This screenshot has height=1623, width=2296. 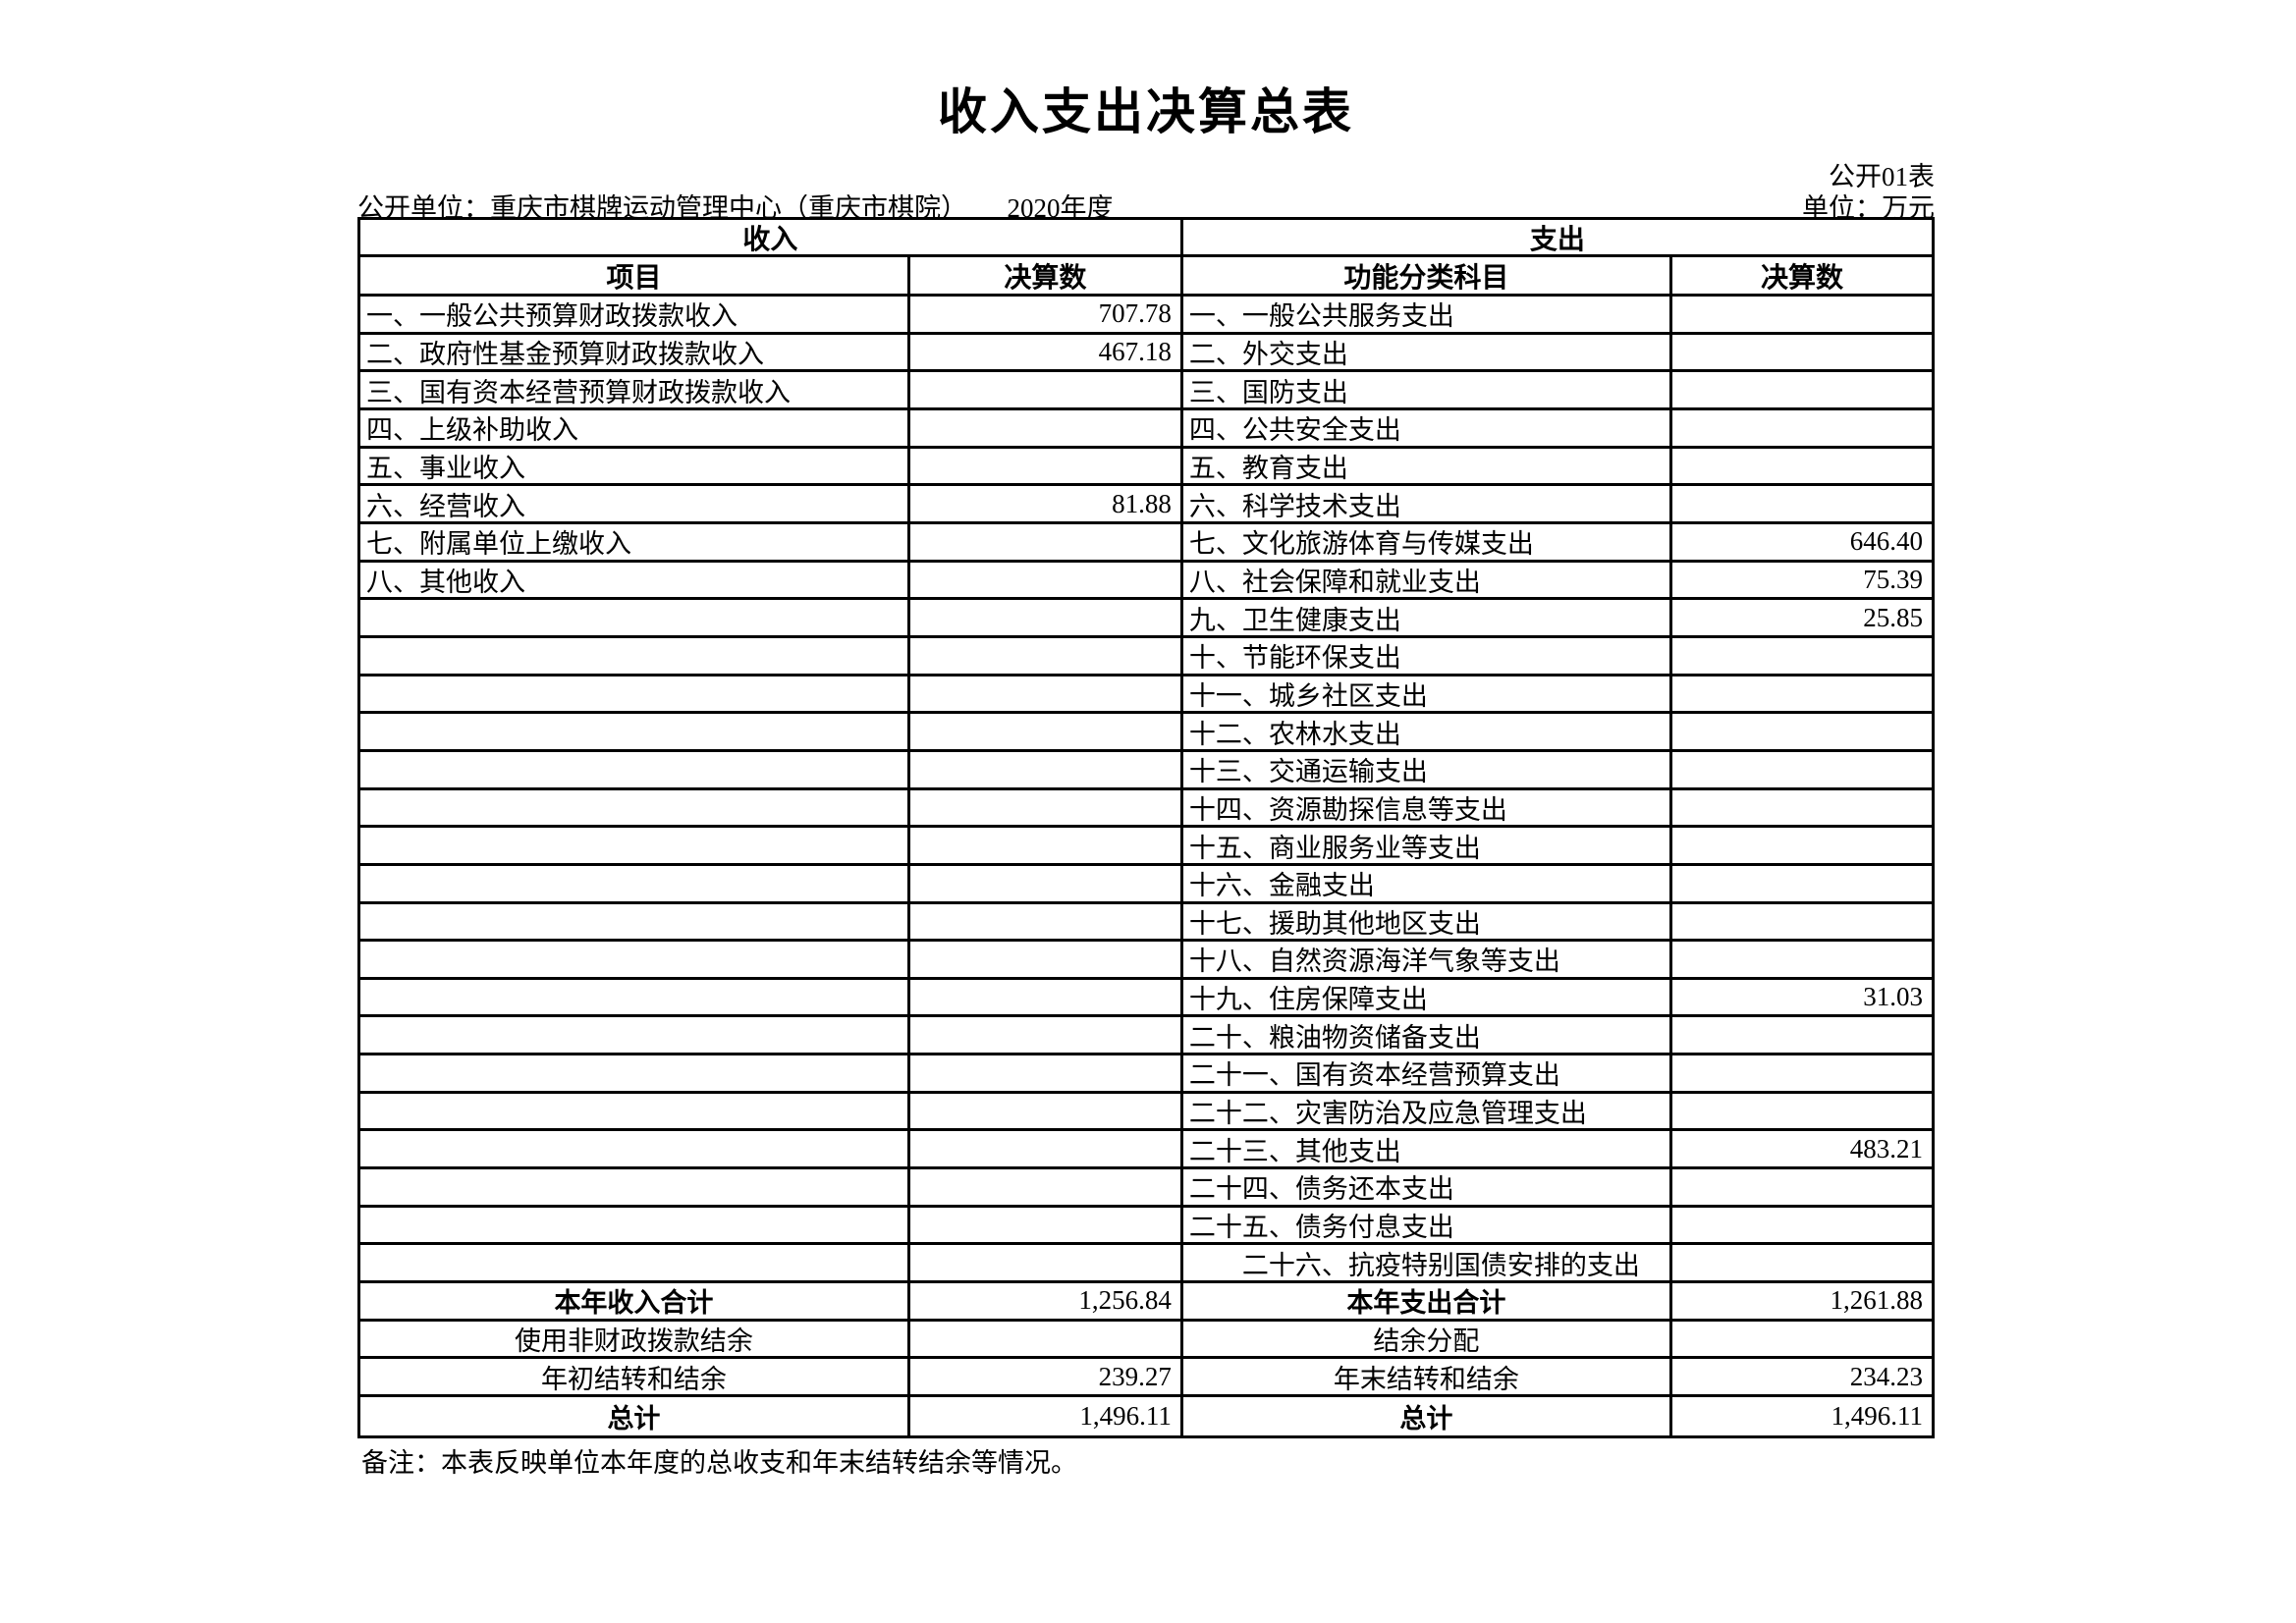 What do you see at coordinates (635, 466) in the screenshot?
I see `income-item-cell: 五、事业收入` at bounding box center [635, 466].